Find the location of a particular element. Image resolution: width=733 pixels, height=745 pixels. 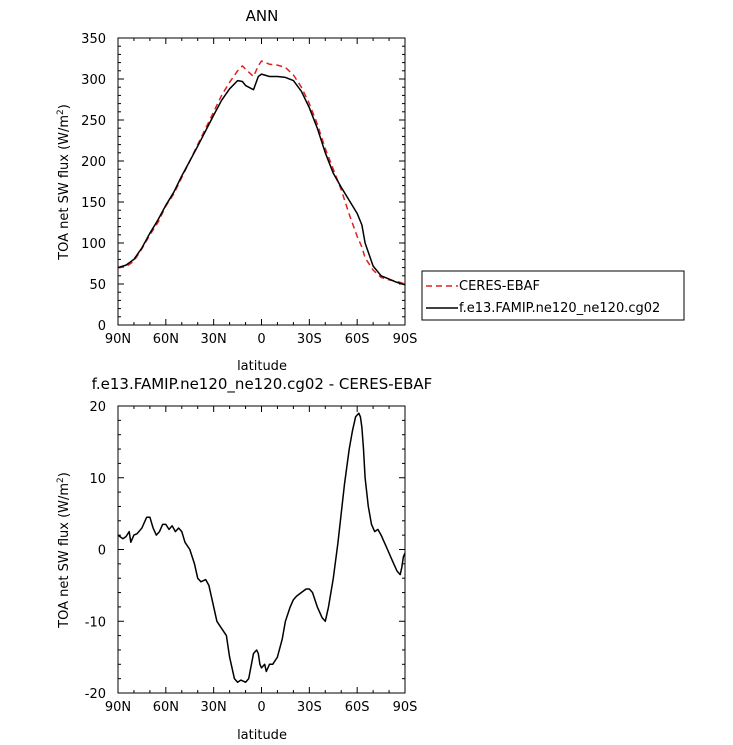

bottom-panel-series-line-difference is located at coordinates (261, 547).